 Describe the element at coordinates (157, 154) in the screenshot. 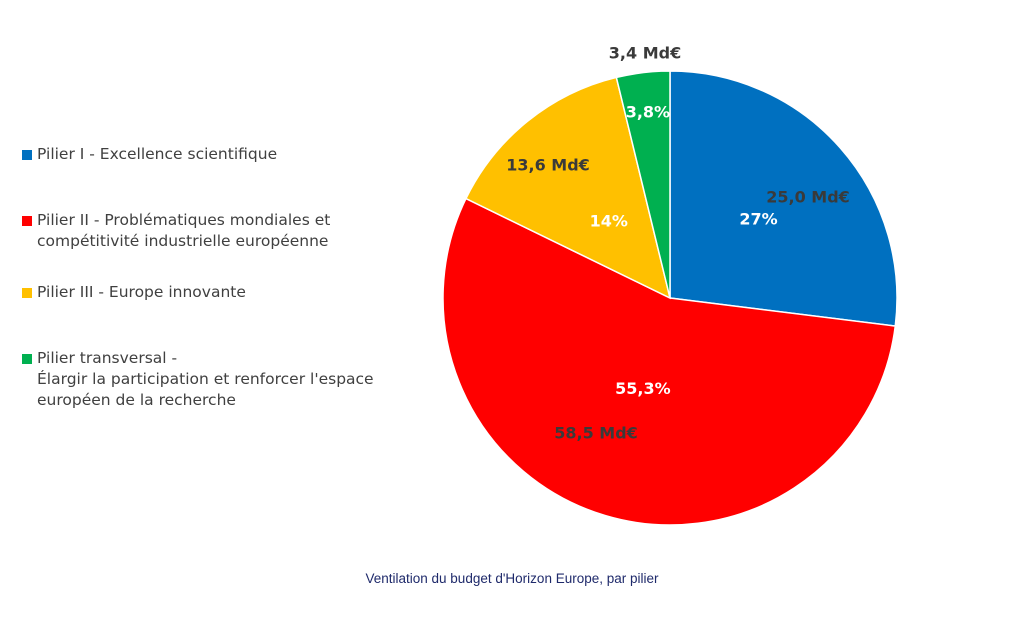

I see `legend-label-pilier-1: Pilier I - Excellence scientifique` at that location.